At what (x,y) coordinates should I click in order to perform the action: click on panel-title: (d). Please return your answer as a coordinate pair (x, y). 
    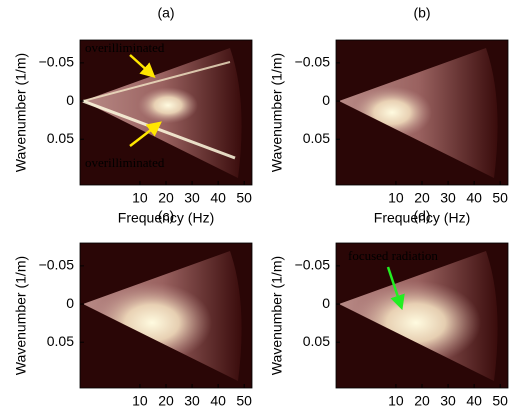
    Looking at the image, I should click on (421, 216).